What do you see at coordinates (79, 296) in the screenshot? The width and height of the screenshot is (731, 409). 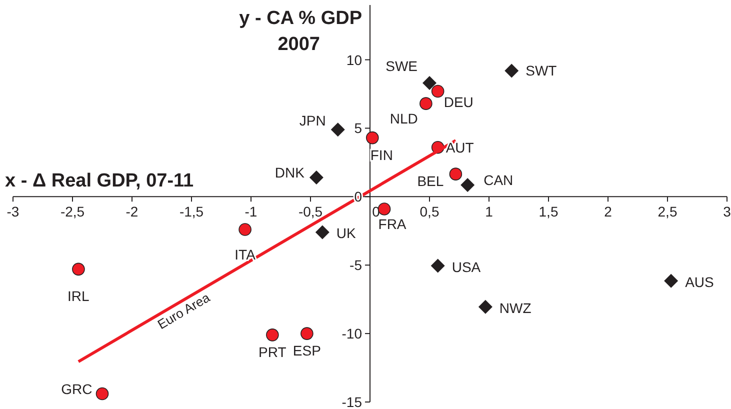 I see `annotation: IRL` at bounding box center [79, 296].